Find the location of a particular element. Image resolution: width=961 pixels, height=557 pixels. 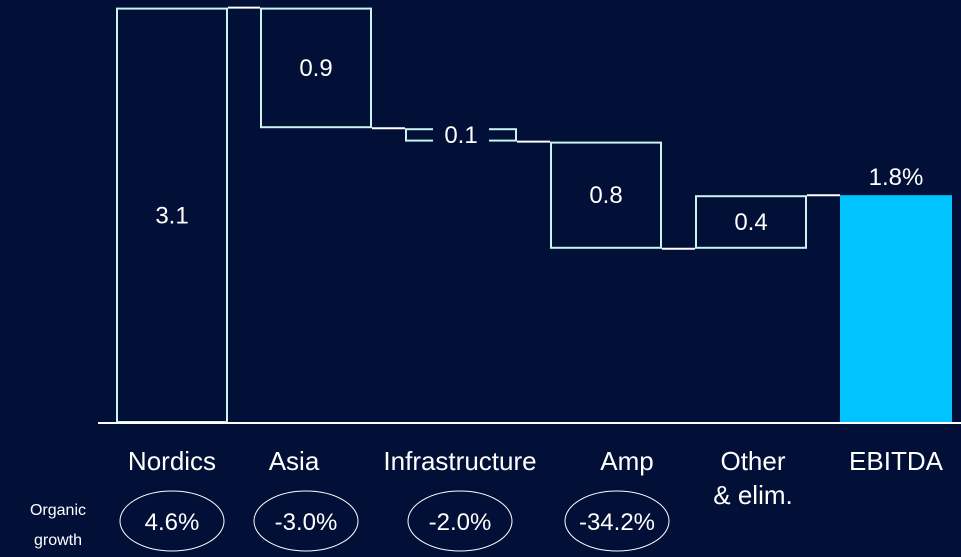

growth-value: -2.0% is located at coordinates (460, 522).